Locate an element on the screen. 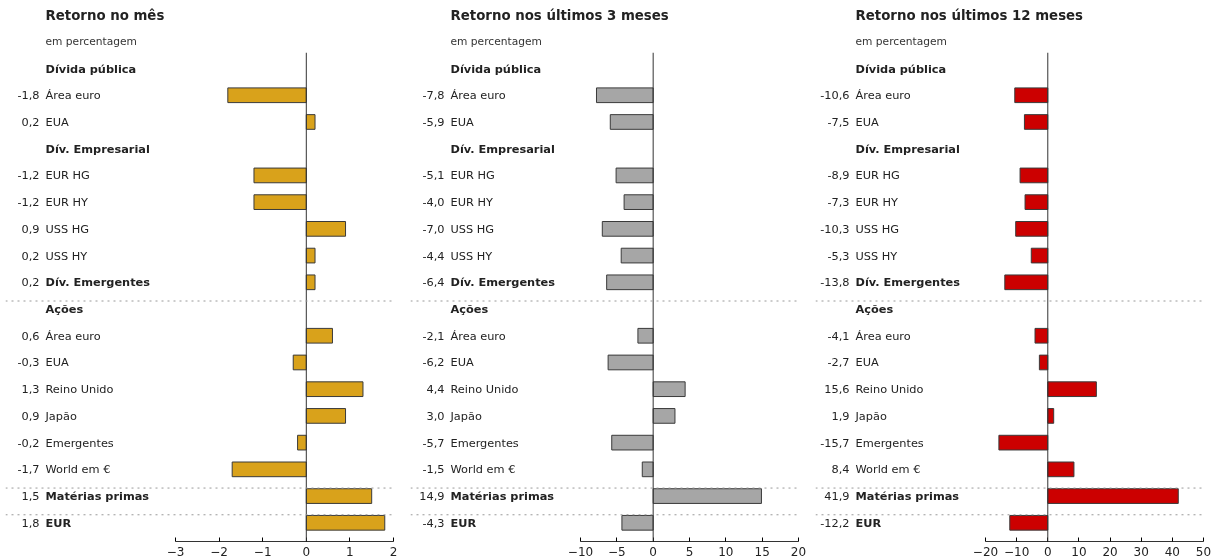 The width and height of the screenshot is (1215, 558). x-tick-label: 40 is located at coordinates (1172, 551).